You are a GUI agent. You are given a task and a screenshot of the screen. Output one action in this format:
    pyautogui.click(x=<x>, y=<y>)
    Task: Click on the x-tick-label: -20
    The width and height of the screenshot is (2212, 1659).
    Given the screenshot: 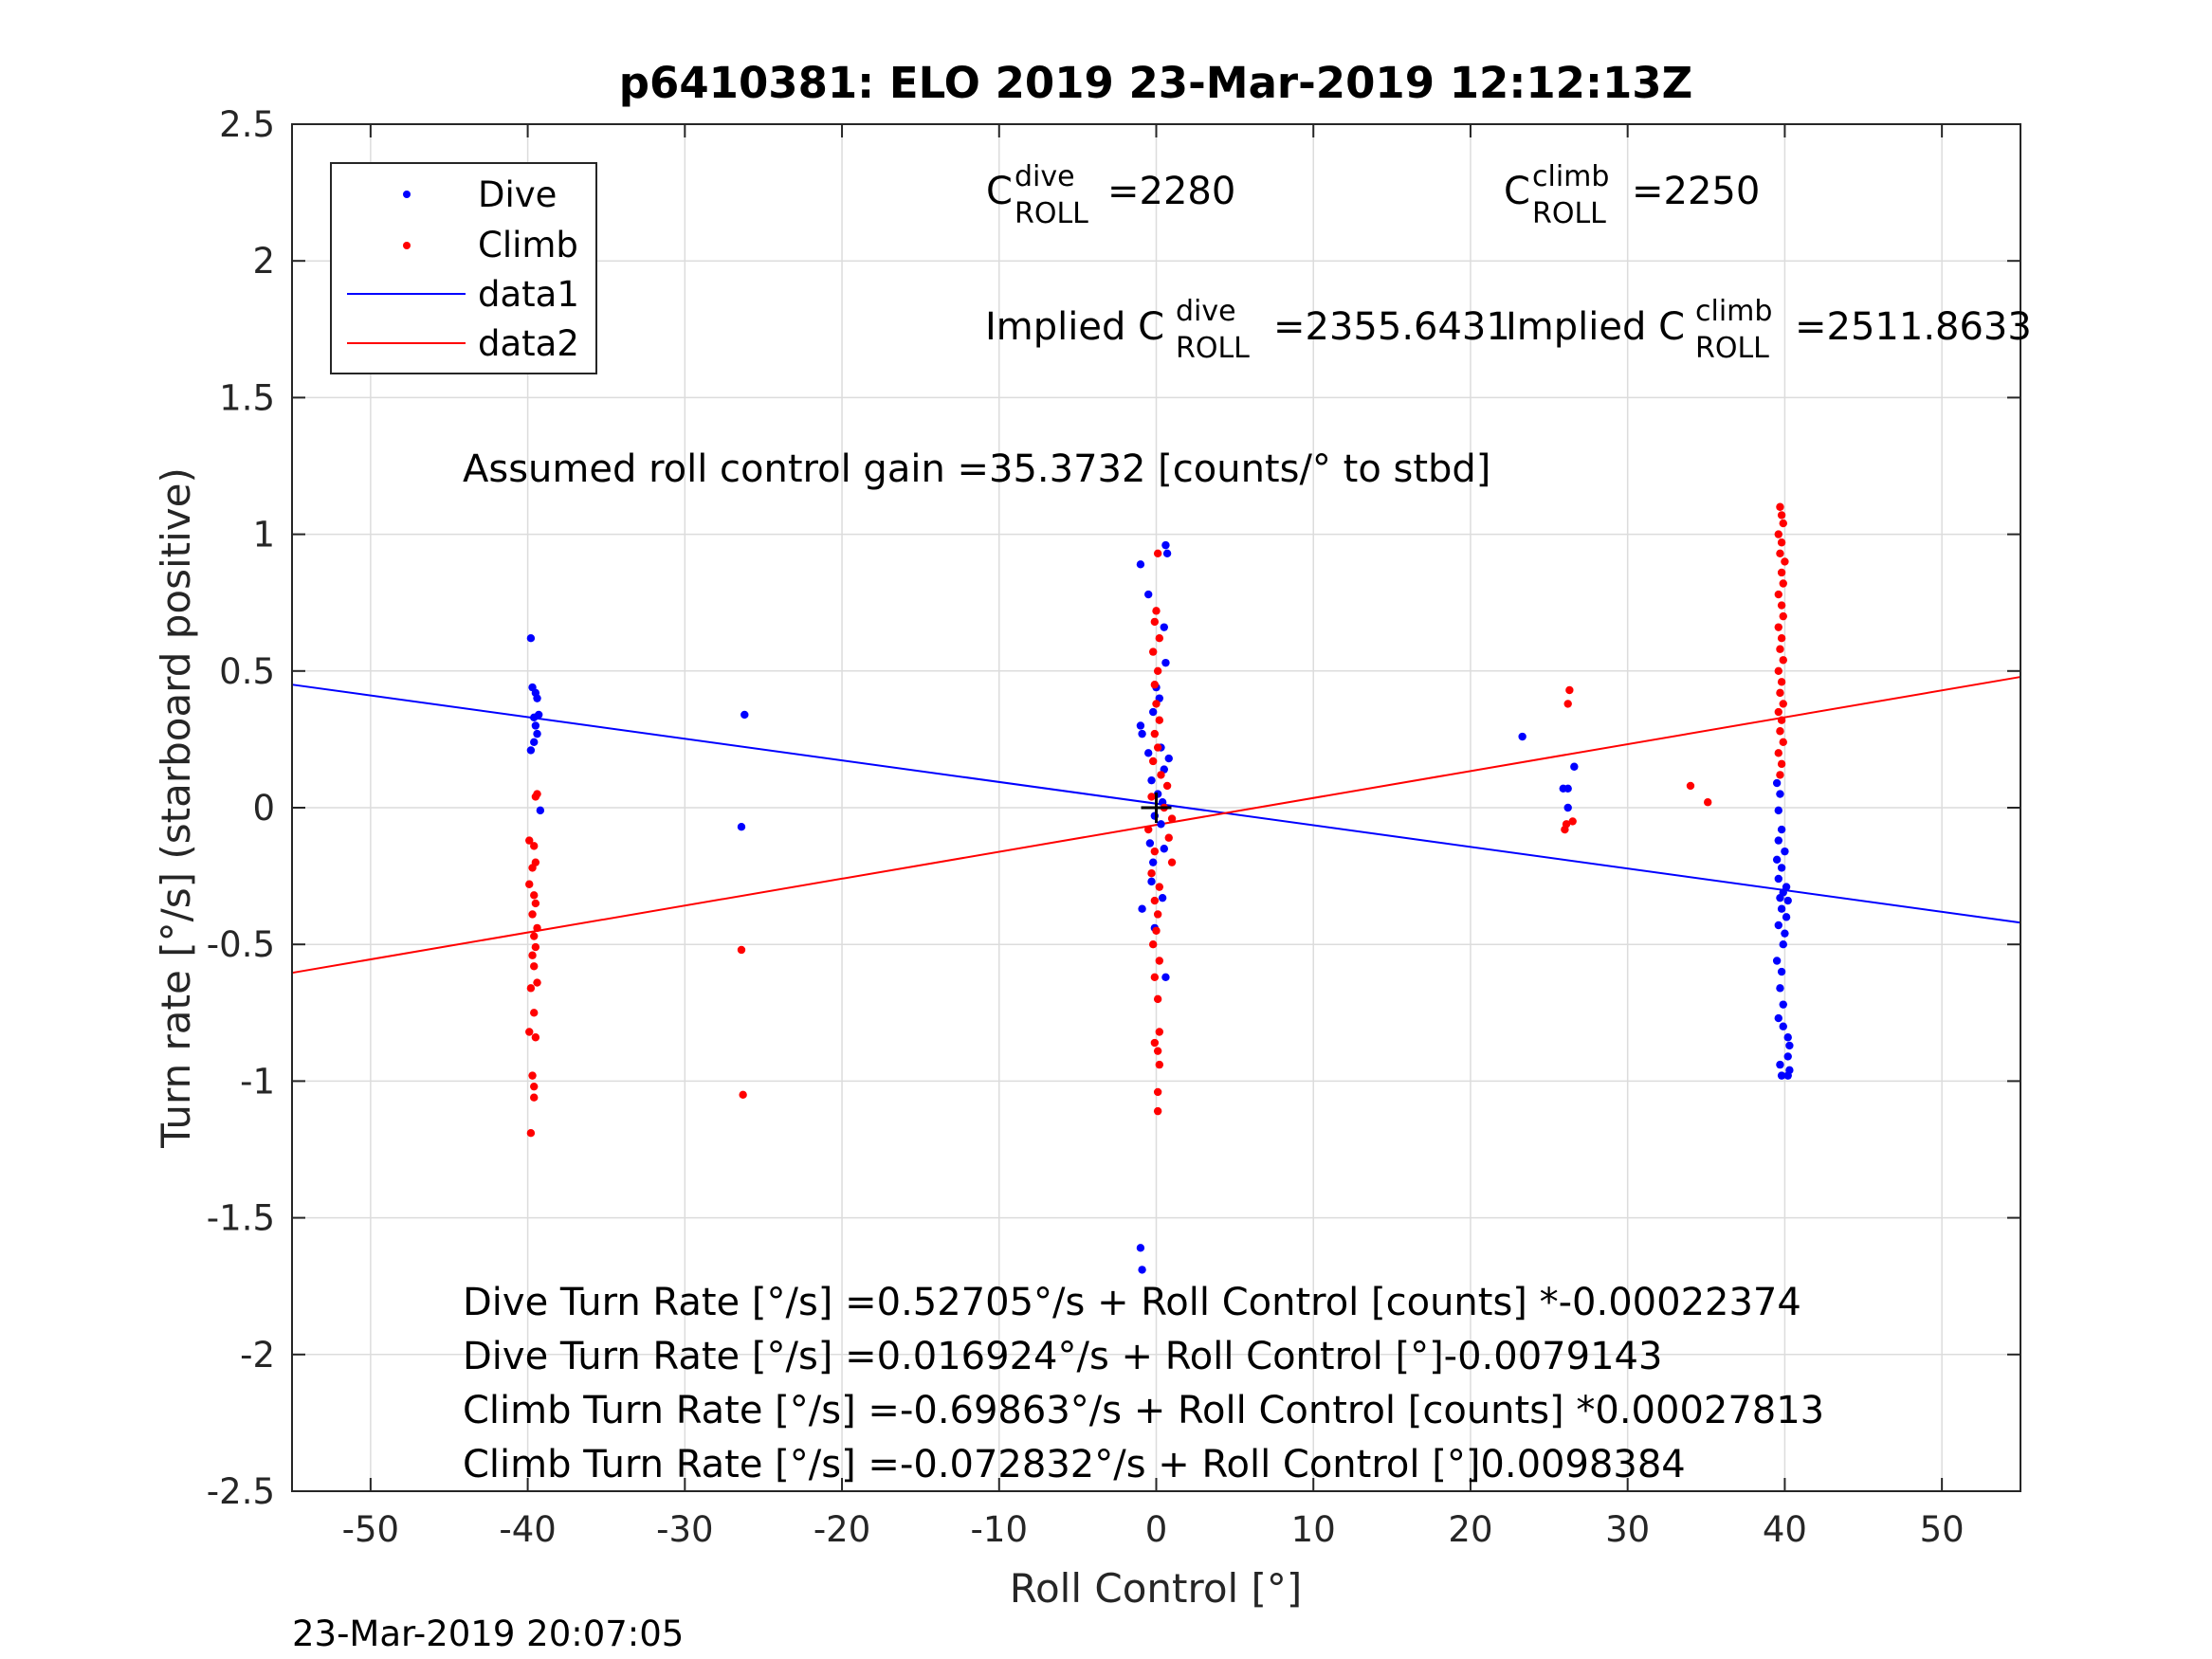 What is the action you would take?
    pyautogui.click(x=842, y=1529)
    